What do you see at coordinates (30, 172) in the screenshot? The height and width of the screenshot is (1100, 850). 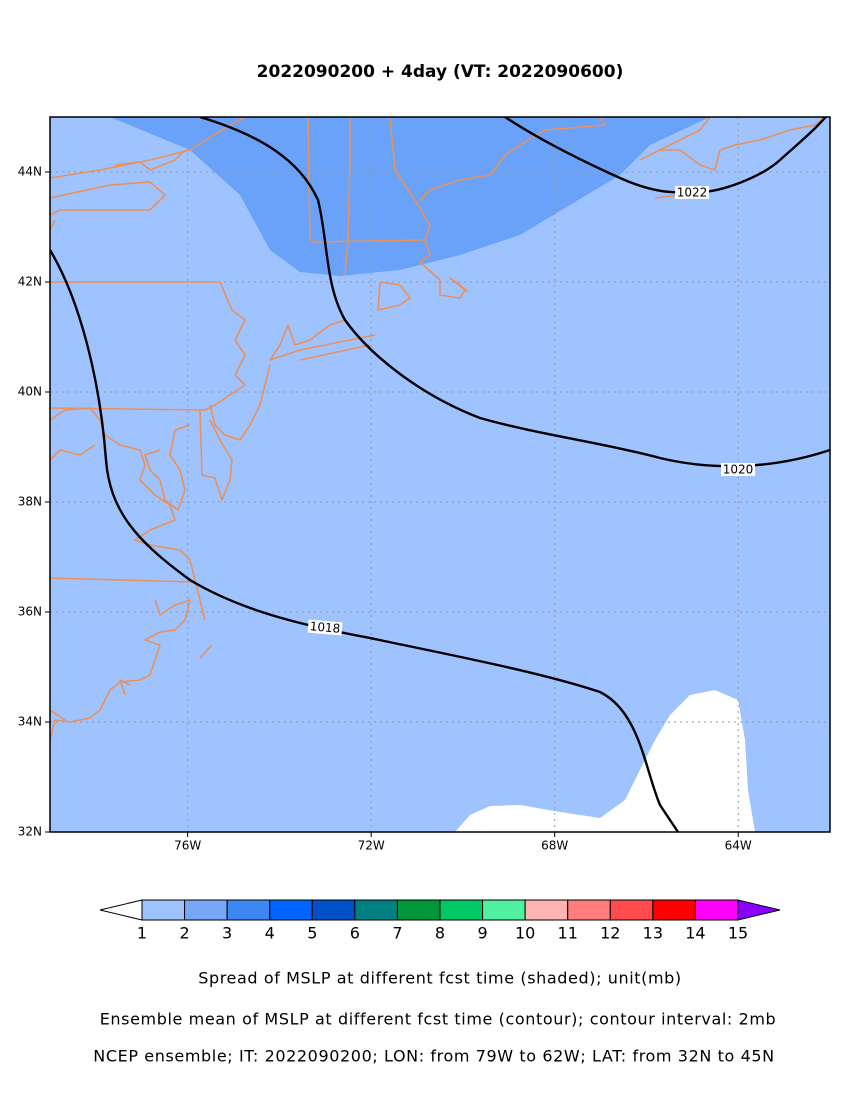 I see `y-tick-label: 44N` at bounding box center [30, 172].